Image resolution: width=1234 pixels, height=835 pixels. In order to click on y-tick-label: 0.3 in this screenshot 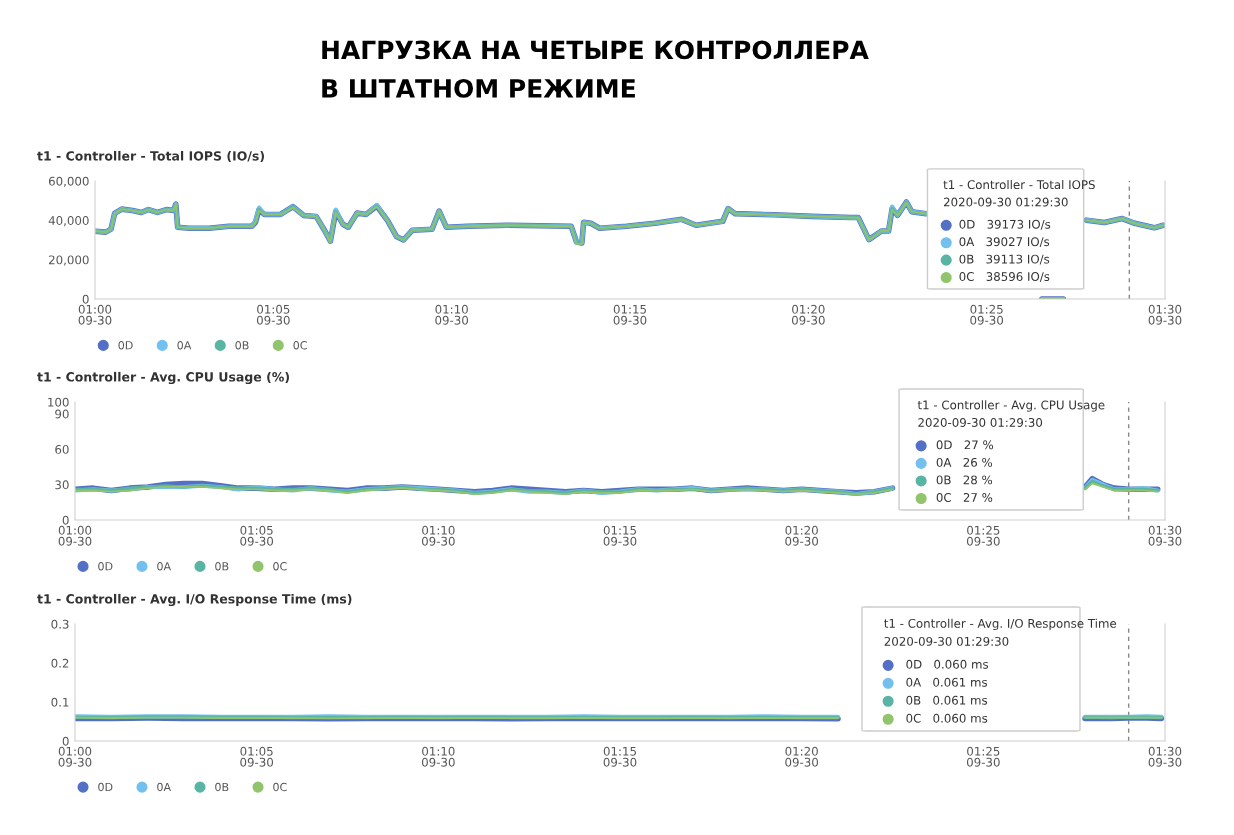, I will do `click(60, 624)`.